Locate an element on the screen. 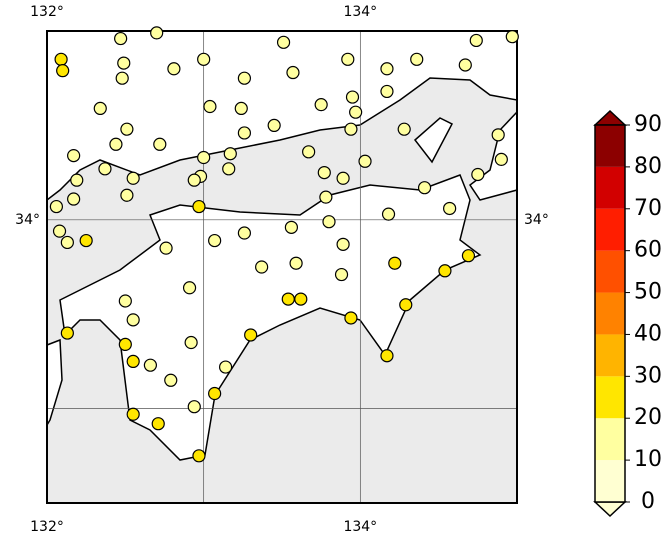 Image resolution: width=667 pixels, height=555 pixels. colorbar-label: 50 is located at coordinates (648, 292).